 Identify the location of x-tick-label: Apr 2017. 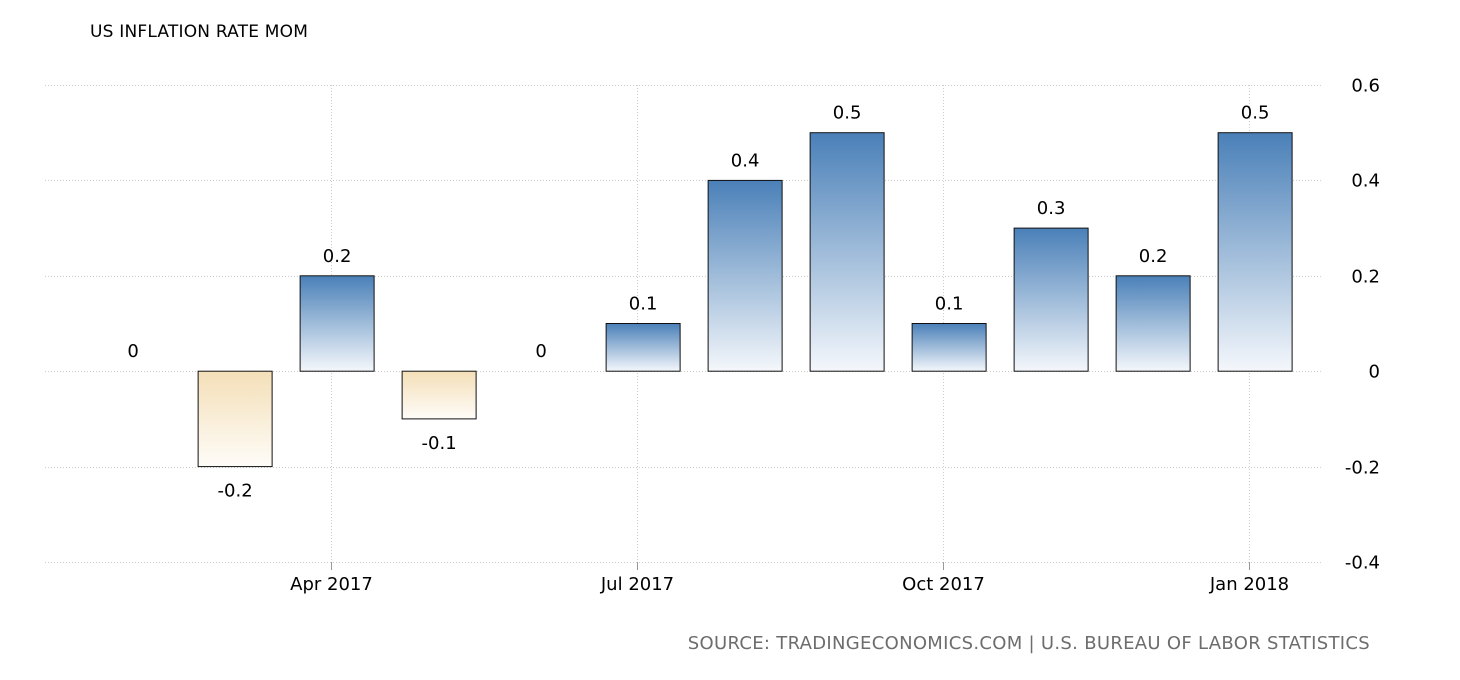
(331, 584).